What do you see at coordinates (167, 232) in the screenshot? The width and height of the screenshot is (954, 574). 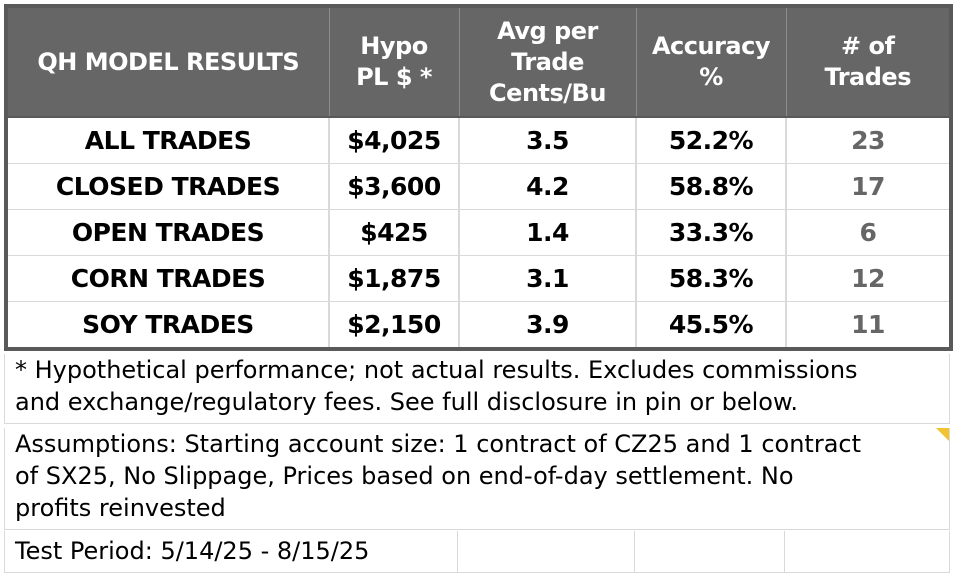 I see `row-label-cell: OPEN TRADES` at bounding box center [167, 232].